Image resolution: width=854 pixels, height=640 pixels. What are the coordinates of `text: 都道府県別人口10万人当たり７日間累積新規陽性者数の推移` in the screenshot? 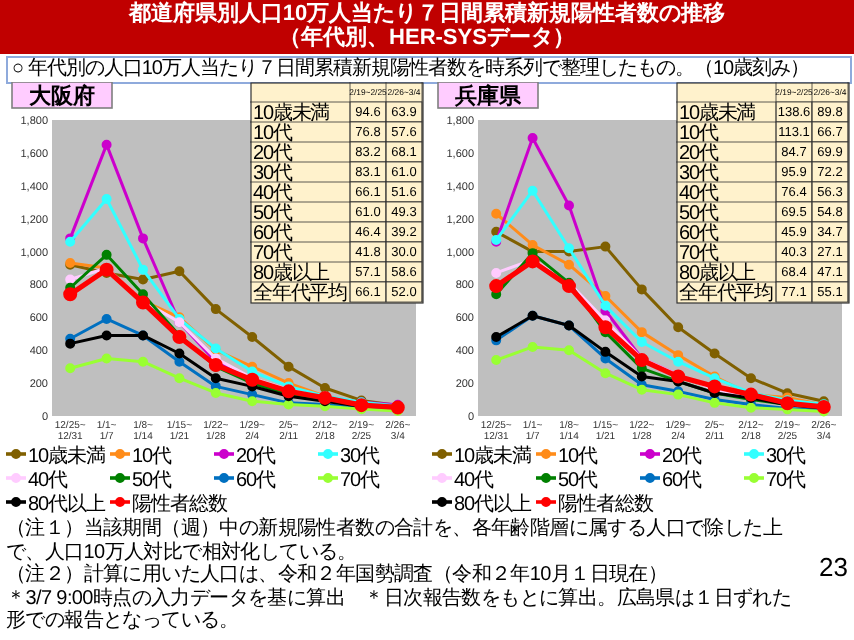 It's located at (427, 14).